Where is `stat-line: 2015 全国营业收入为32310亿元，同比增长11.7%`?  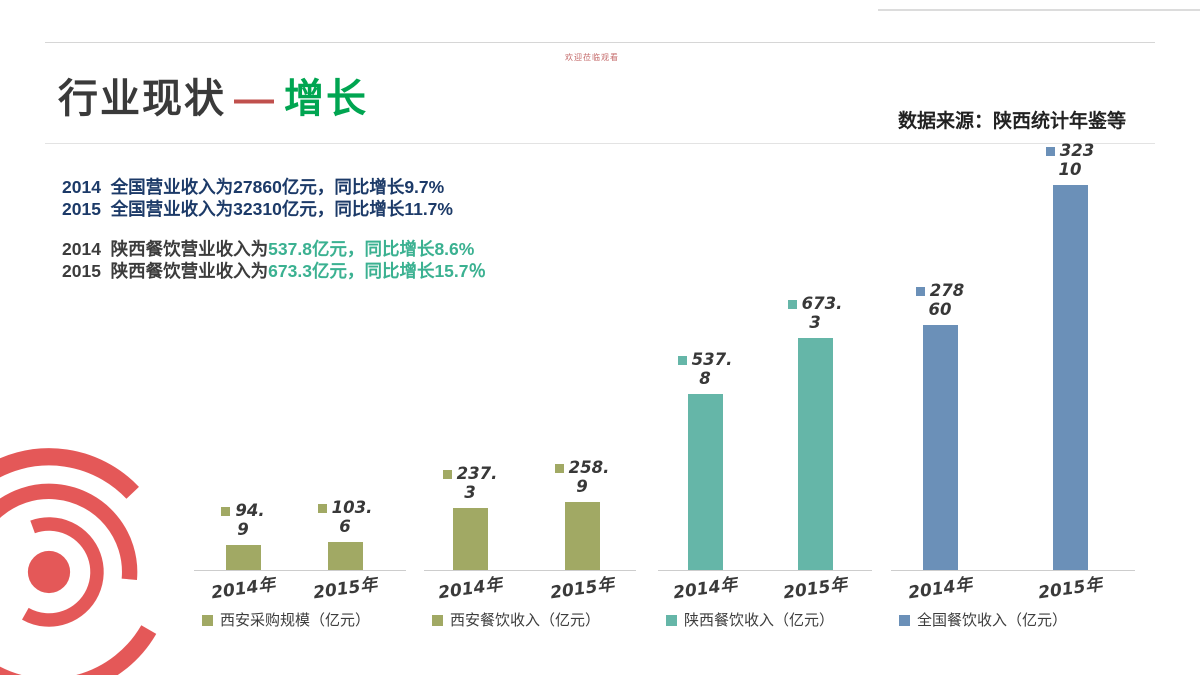
stat-line: 2015 全国营业收入为32310亿元，同比增长11.7% is located at coordinates (274, 209).